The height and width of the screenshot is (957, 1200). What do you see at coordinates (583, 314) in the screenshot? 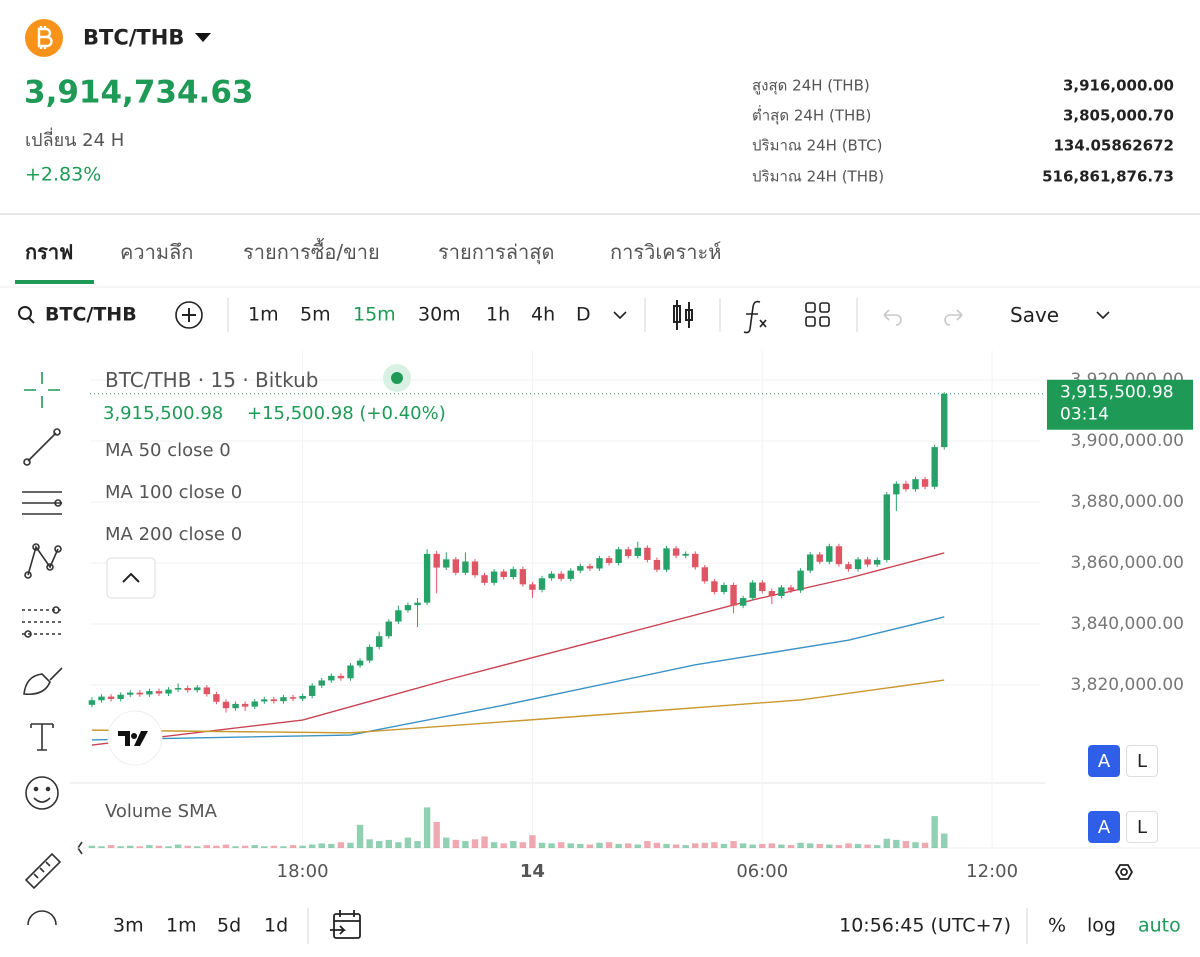
I see `interval: D` at bounding box center [583, 314].